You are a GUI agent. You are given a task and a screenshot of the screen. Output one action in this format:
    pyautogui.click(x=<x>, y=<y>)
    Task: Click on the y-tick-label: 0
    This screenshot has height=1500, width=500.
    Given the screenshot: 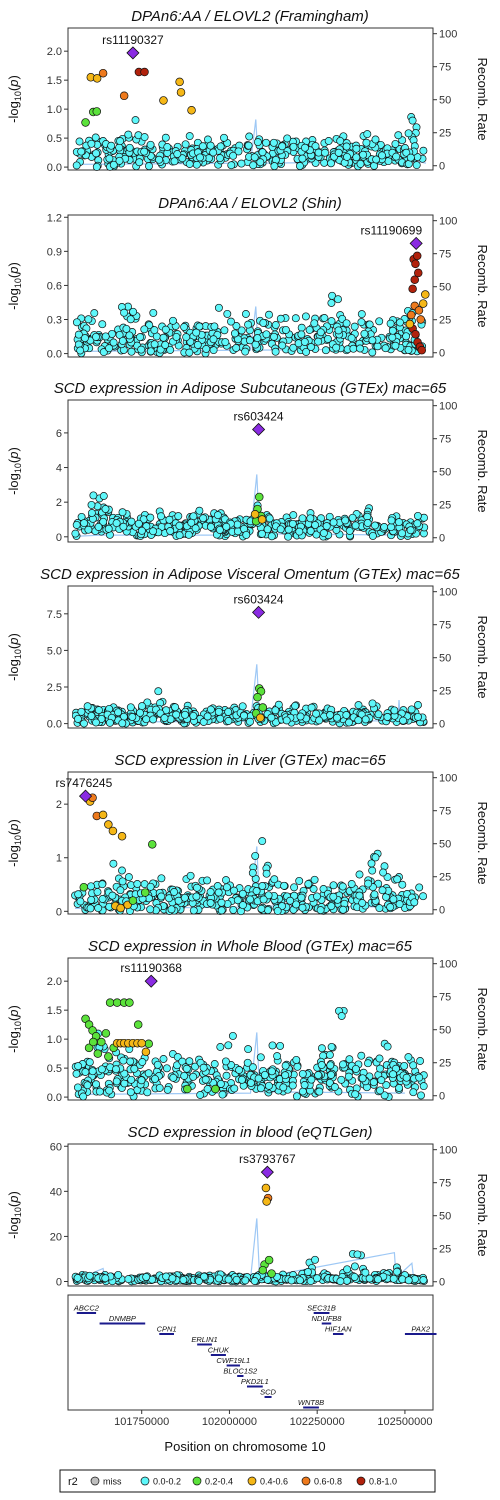 What is the action you would take?
    pyautogui.click(x=59, y=538)
    